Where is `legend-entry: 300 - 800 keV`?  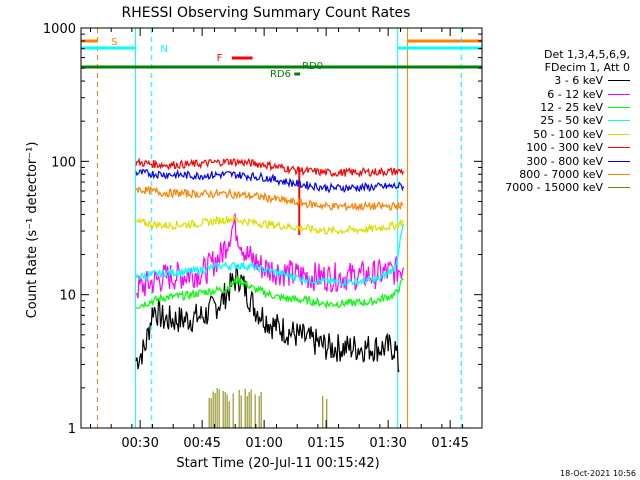 legend-entry: 300 - 800 keV is located at coordinates (556, 161).